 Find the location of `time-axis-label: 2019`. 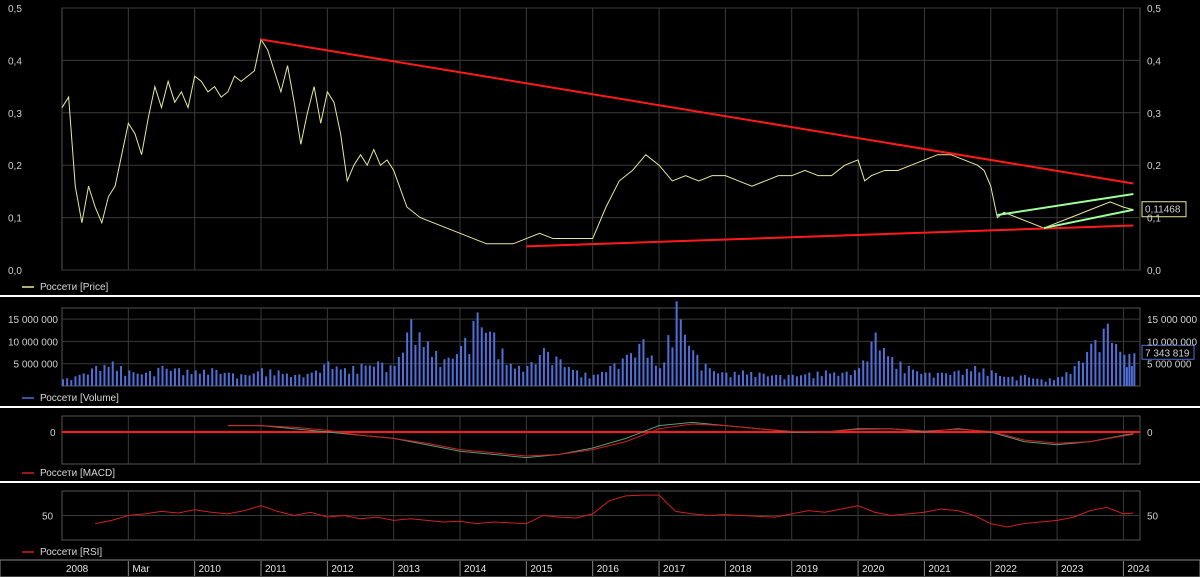

time-axis-label: 2019 is located at coordinates (807, 569).